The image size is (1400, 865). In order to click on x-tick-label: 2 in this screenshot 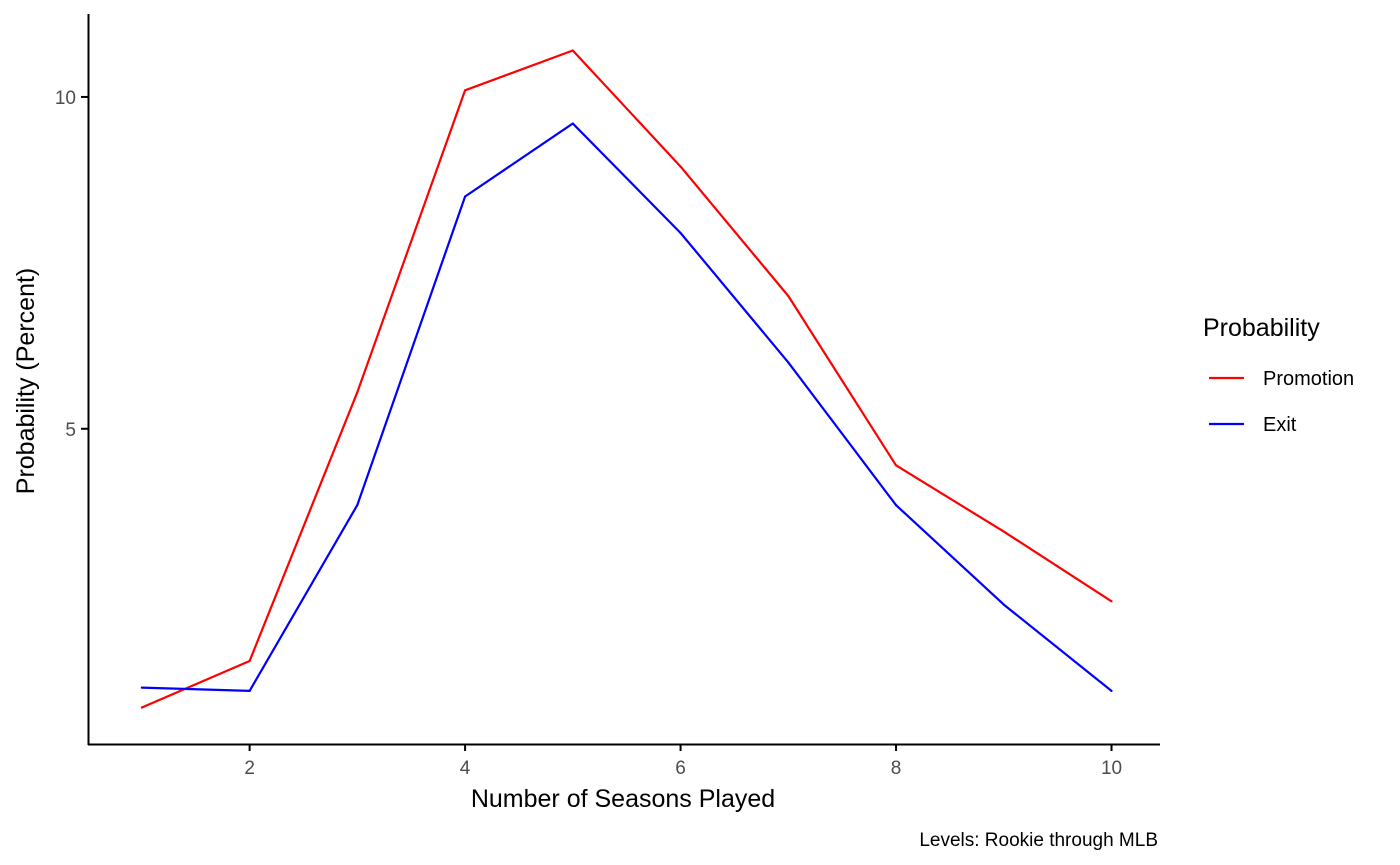, I will do `click(249, 768)`.